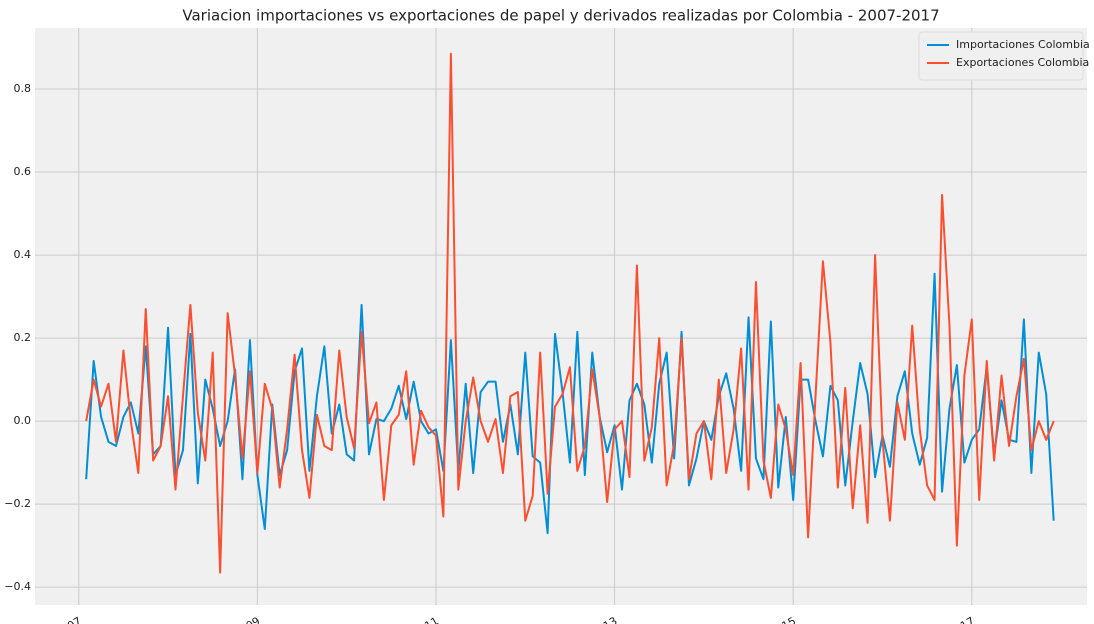 Image resolution: width=1094 pixels, height=624 pixels. I want to click on y-tick-label: 0.4, so click(23, 254).